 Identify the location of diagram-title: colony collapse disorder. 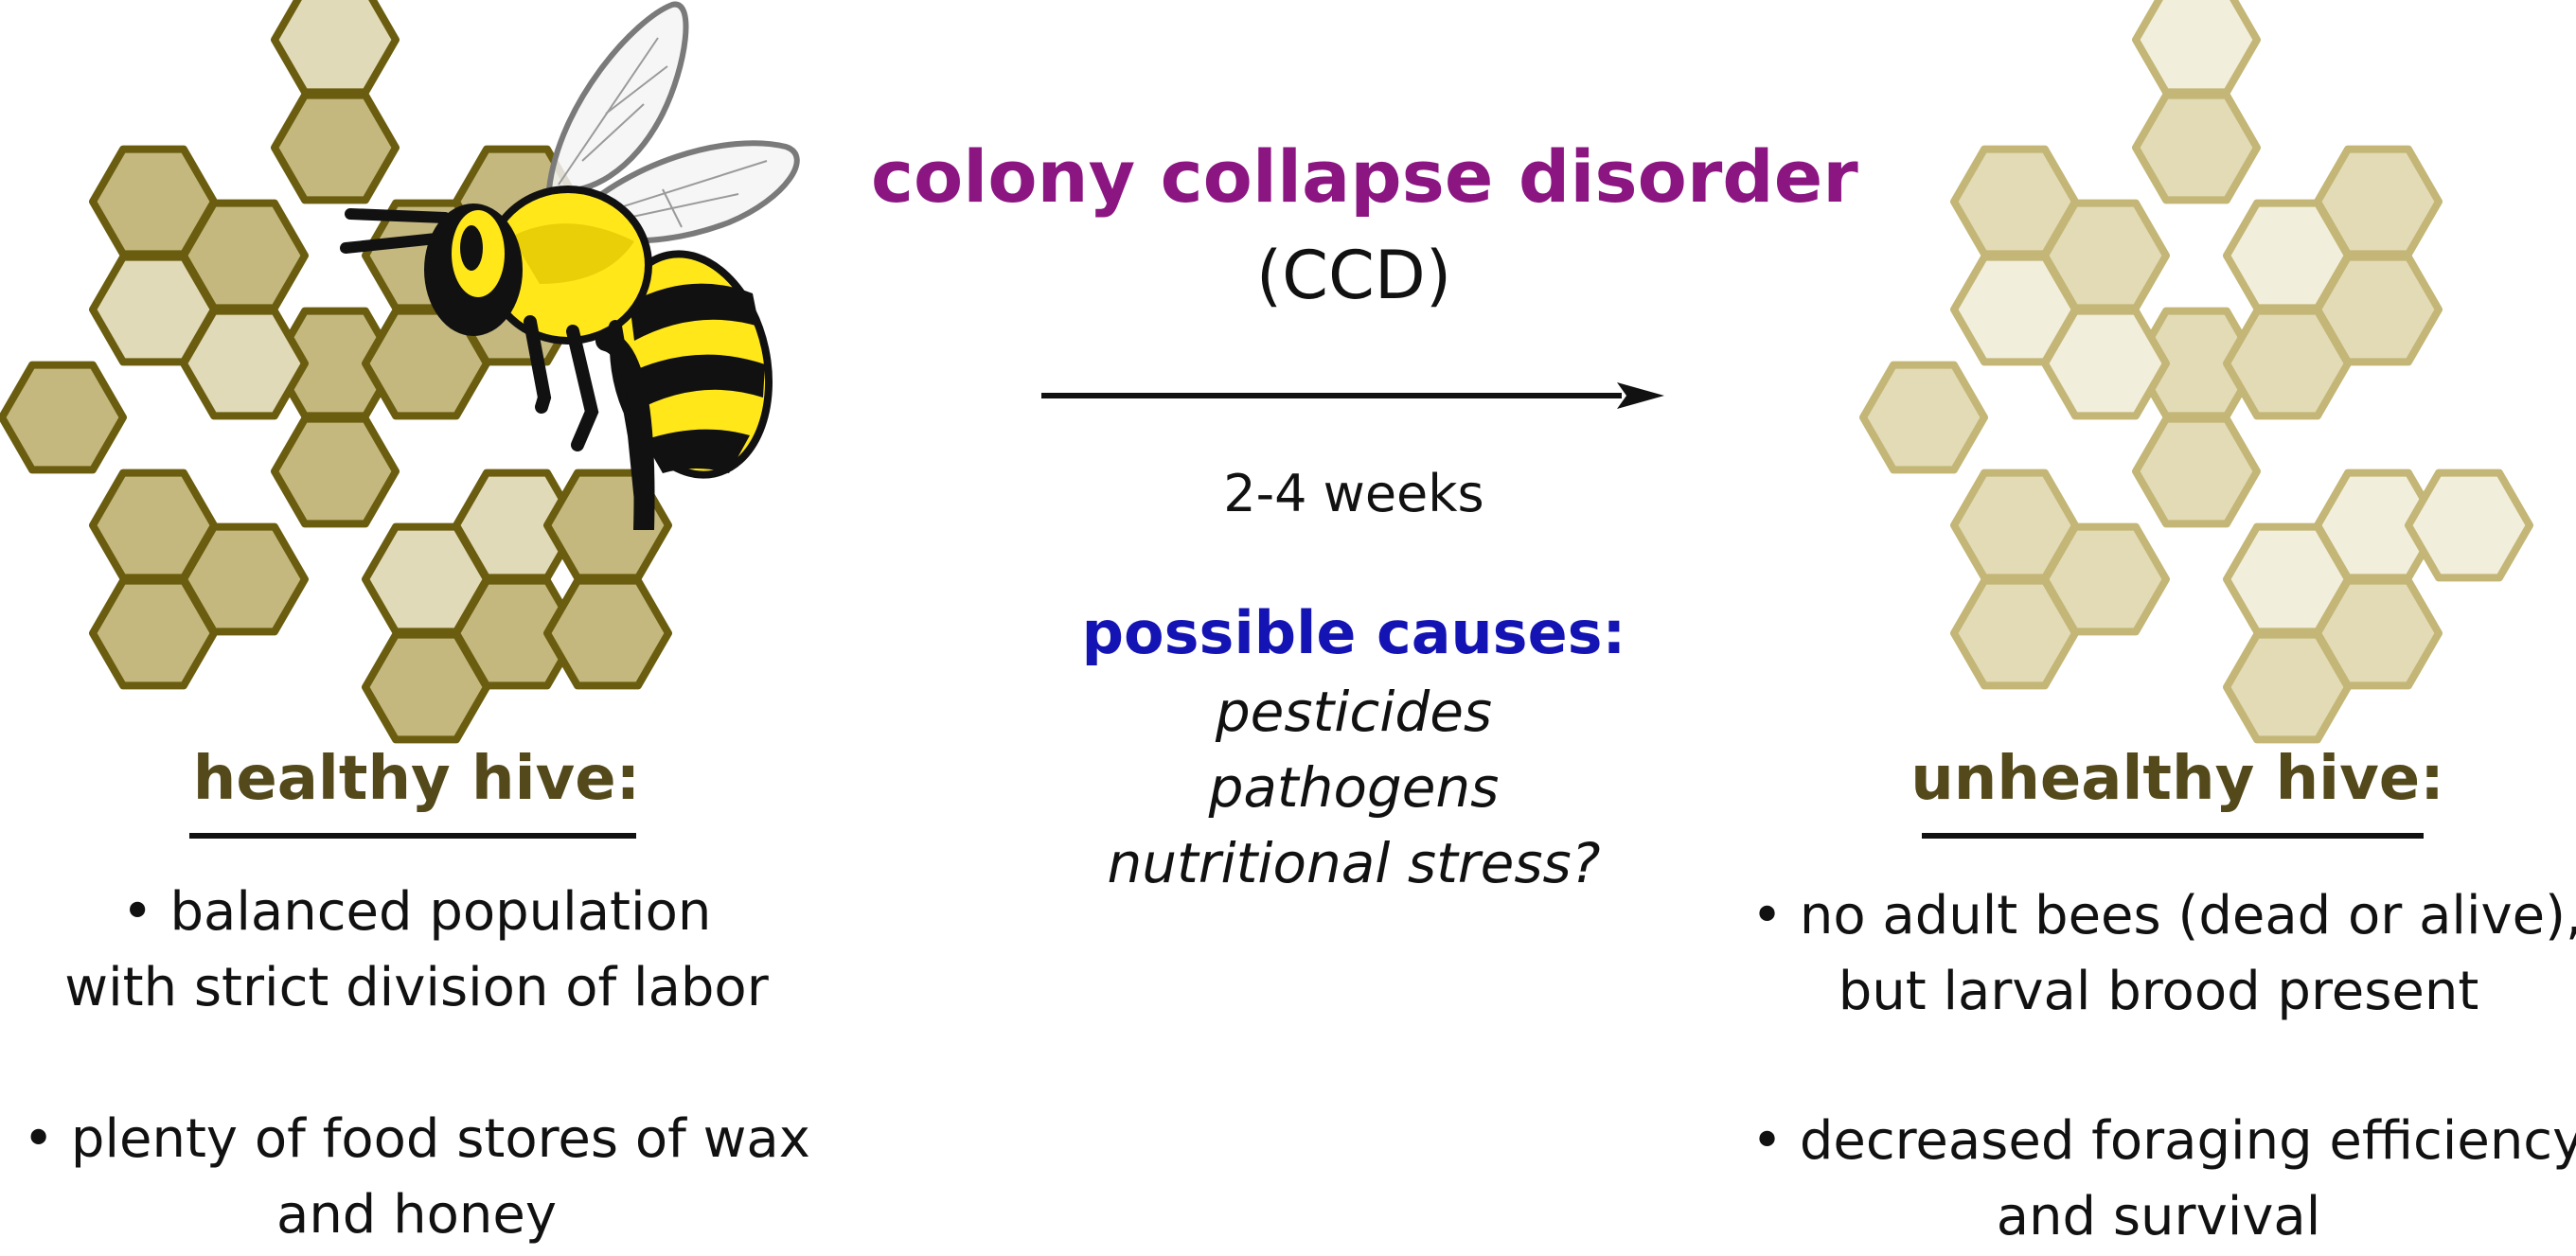
(1364, 176).